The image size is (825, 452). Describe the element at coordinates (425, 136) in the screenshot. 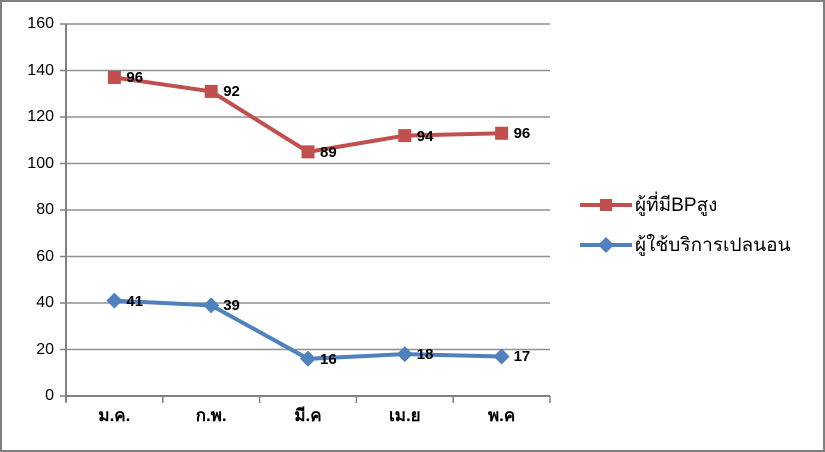

I see `data-label: 94` at that location.